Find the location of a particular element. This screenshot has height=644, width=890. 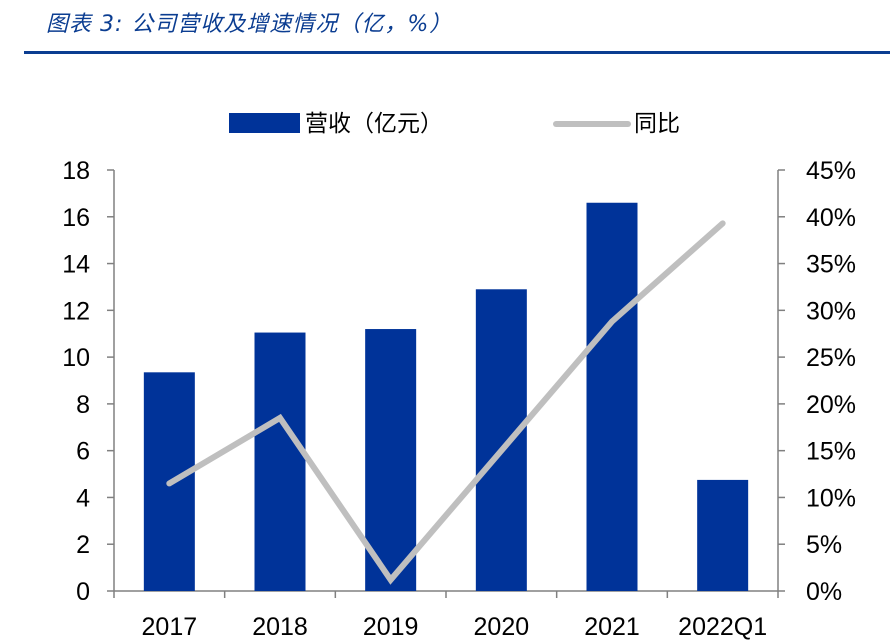

right-axis-tick-label: 25% is located at coordinates (831, 358).